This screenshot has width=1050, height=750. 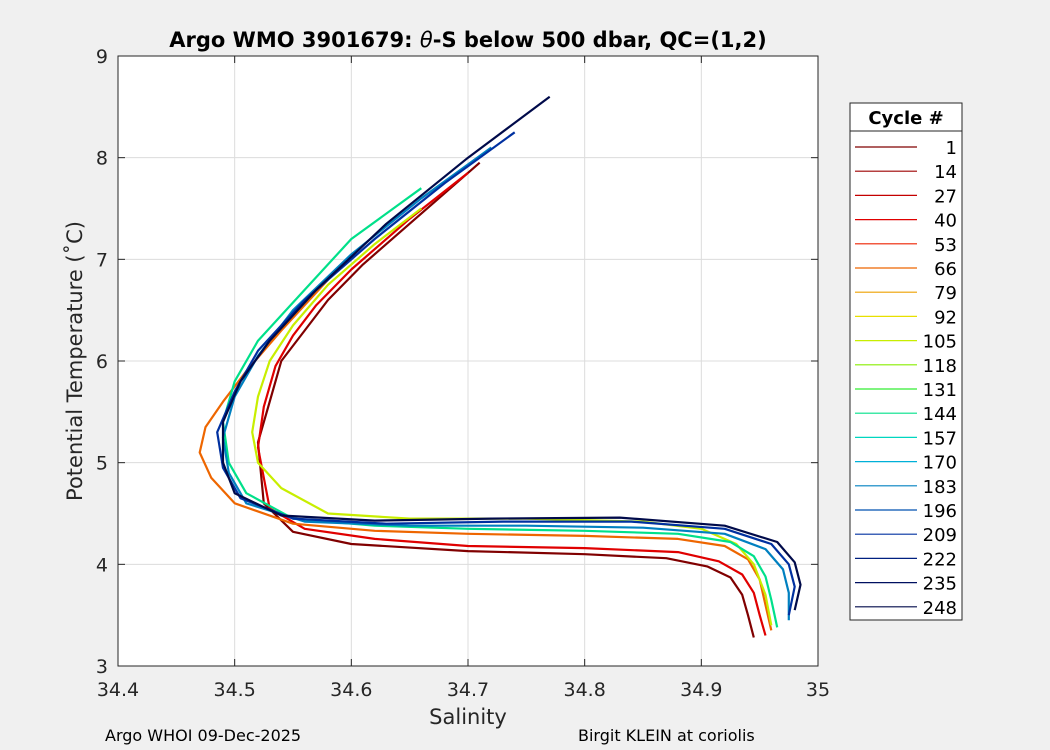 What do you see at coordinates (945, 317) in the screenshot?
I see `legend-label: 92` at bounding box center [945, 317].